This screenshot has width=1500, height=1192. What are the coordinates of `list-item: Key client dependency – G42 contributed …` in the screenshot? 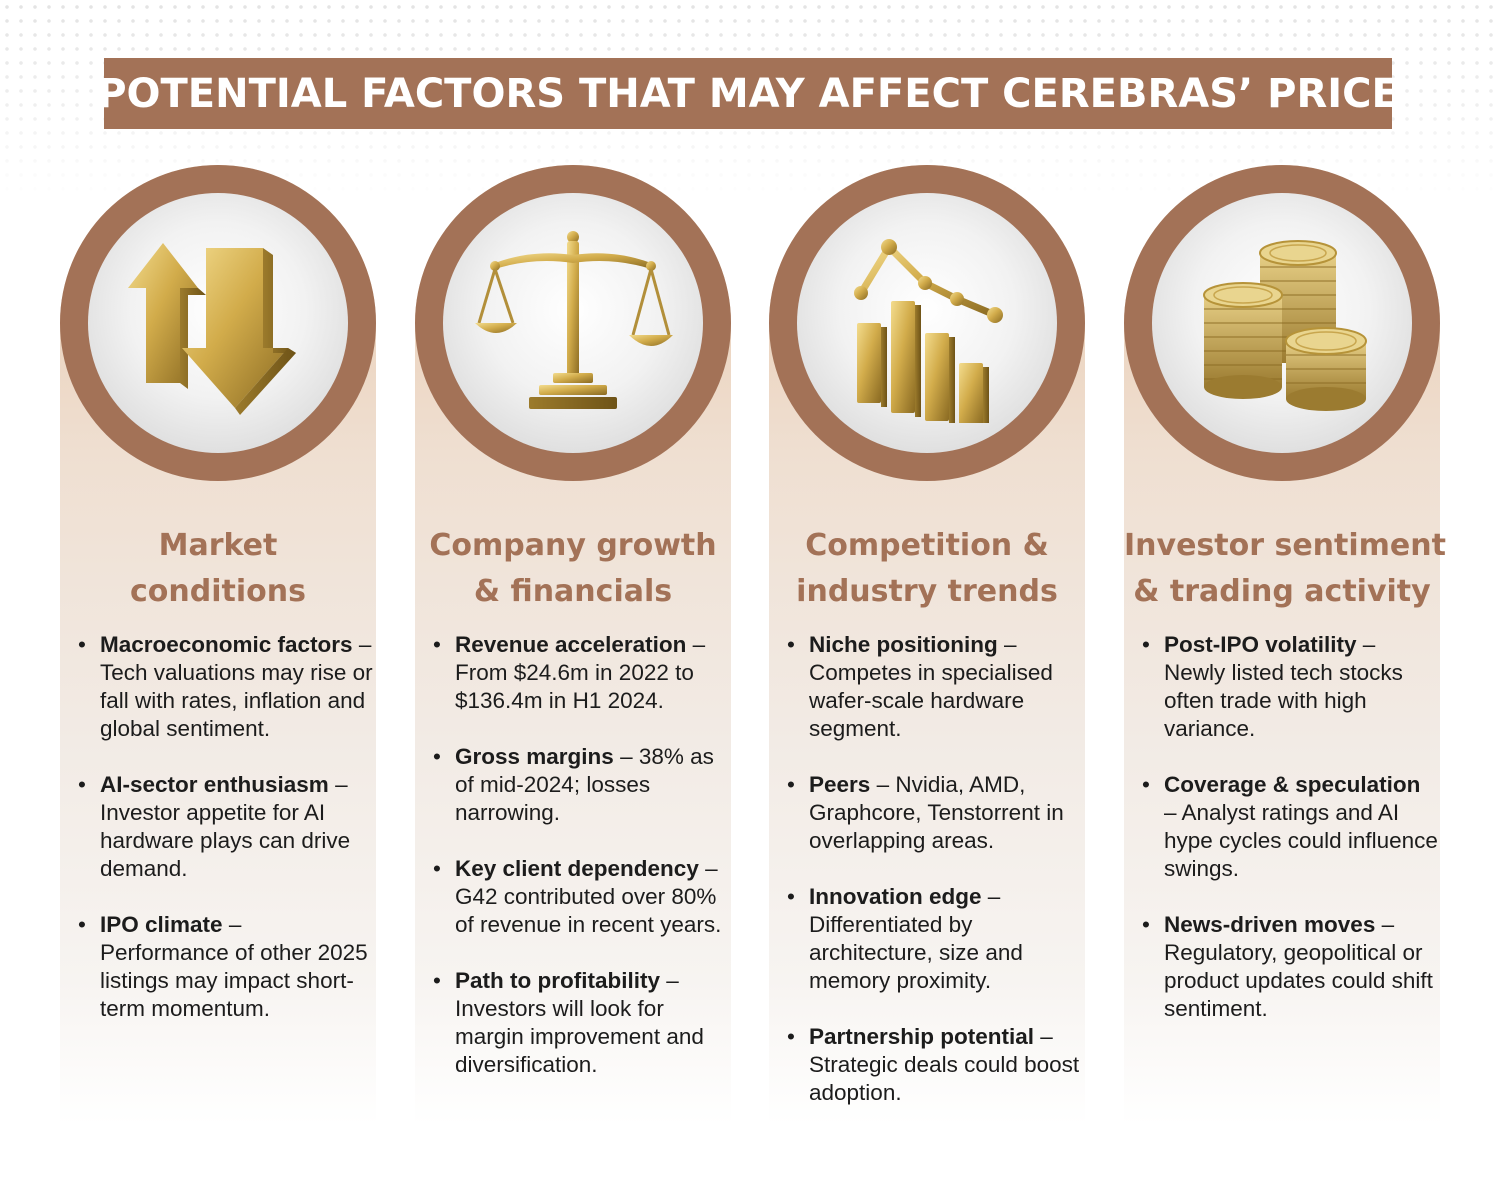 It's located at (581, 897).